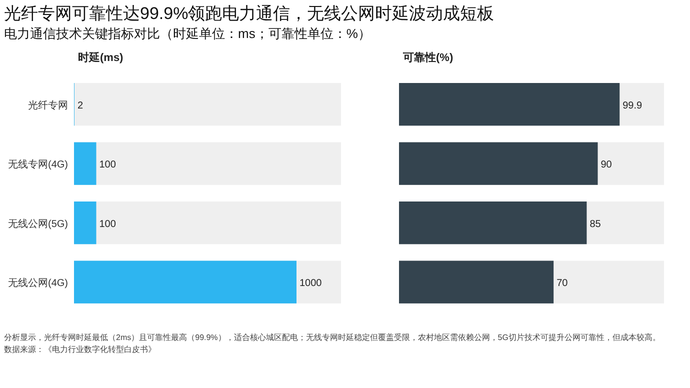  Describe the element at coordinates (187, 33) in the screenshot. I see `chart-subtitle: 电力通信技术关键指标对比（时延单位：ms；可靠性单位：%）` at that location.